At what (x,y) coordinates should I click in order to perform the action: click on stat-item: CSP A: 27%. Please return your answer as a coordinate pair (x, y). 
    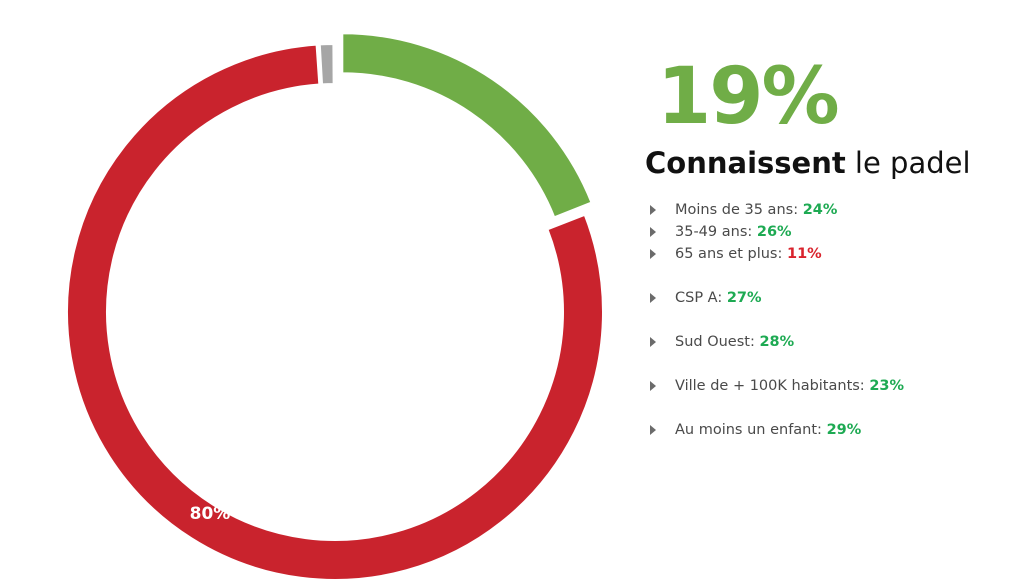
    Looking at the image, I should click on (776, 298).